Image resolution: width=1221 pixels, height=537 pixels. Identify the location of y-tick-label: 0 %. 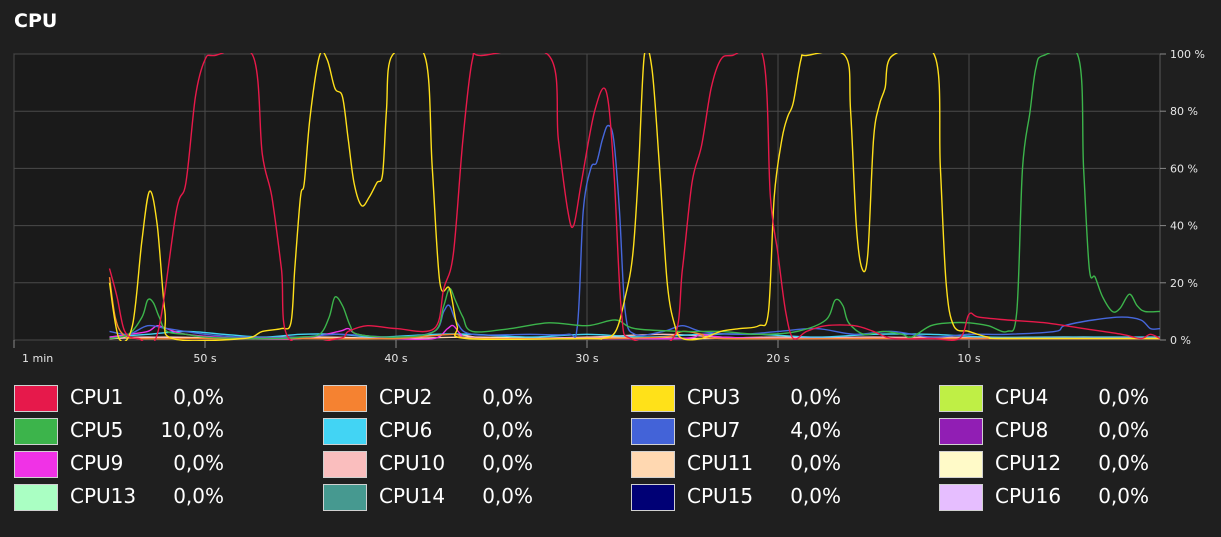
(1180, 340).